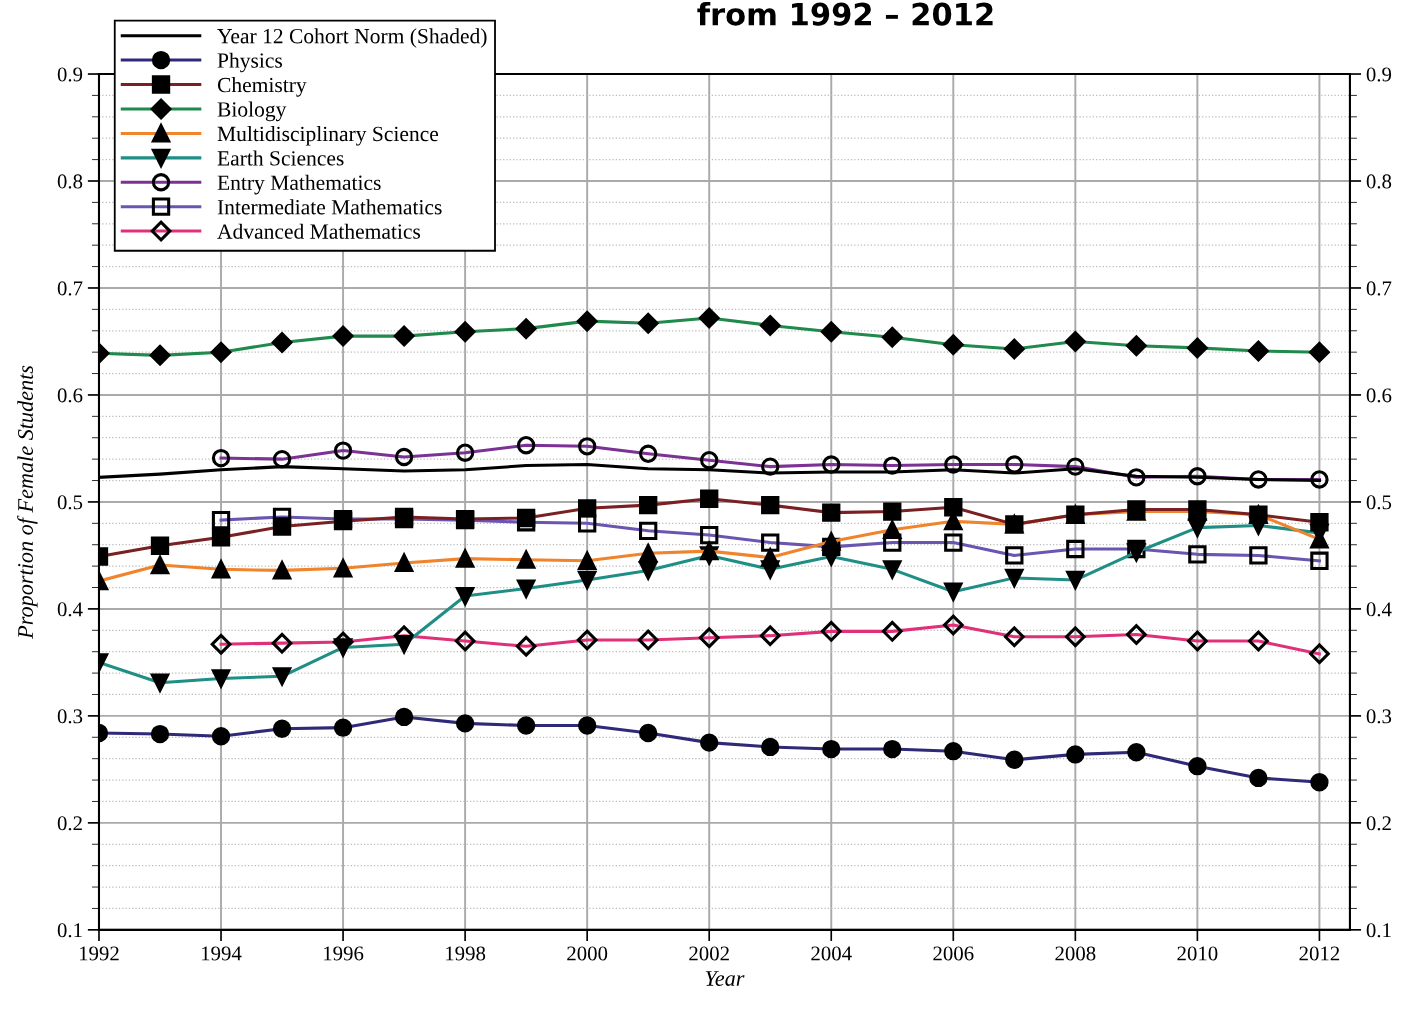 The height and width of the screenshot is (1014, 1410). I want to click on legend-label: Biology, so click(252, 111).